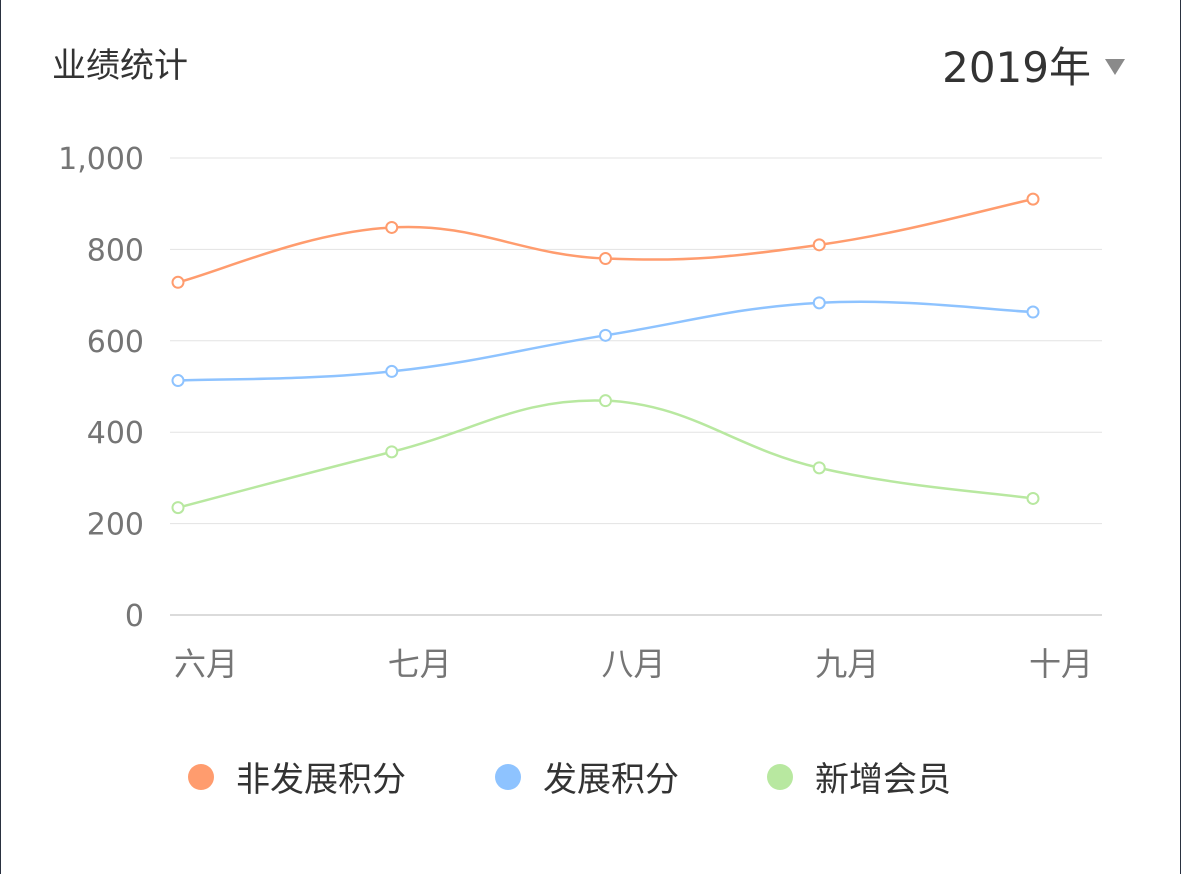 This screenshot has width=1183, height=874. Describe the element at coordinates (1115, 66) in the screenshot. I see `caret-down-icon` at that location.